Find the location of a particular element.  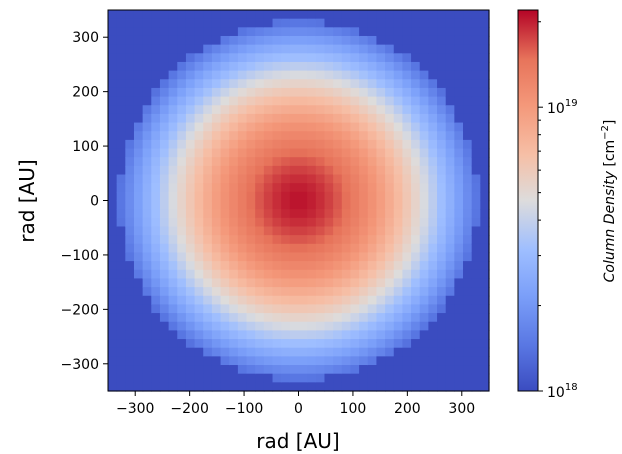

x-tick-label: −300 is located at coordinates (135, 409).